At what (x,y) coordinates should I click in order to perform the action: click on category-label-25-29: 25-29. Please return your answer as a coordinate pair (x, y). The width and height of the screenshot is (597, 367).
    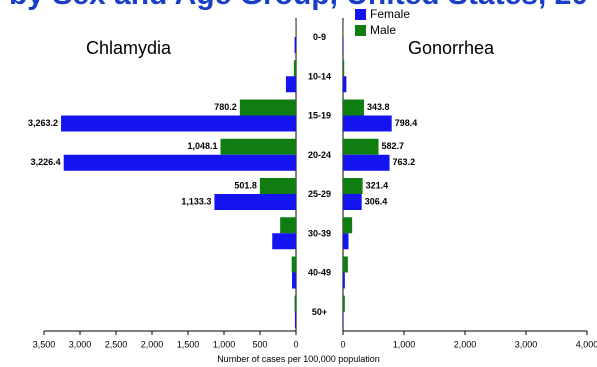
    Looking at the image, I should click on (319, 194).